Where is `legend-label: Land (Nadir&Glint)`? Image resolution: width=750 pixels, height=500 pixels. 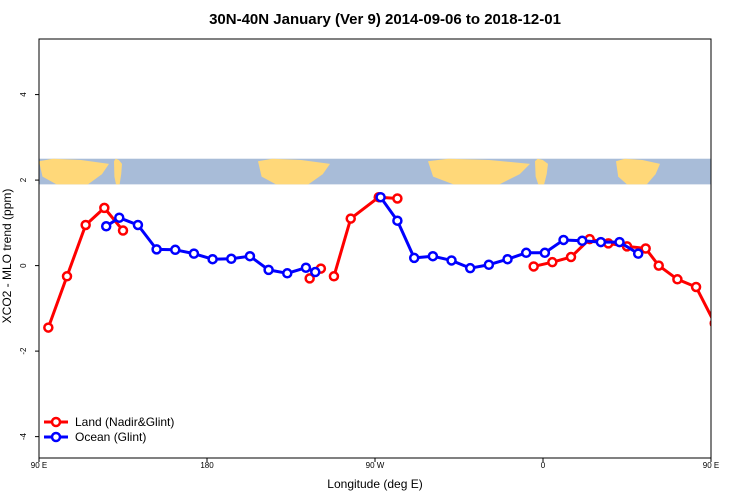 legend-label: Land (Nadir&Glint) is located at coordinates (124, 422).